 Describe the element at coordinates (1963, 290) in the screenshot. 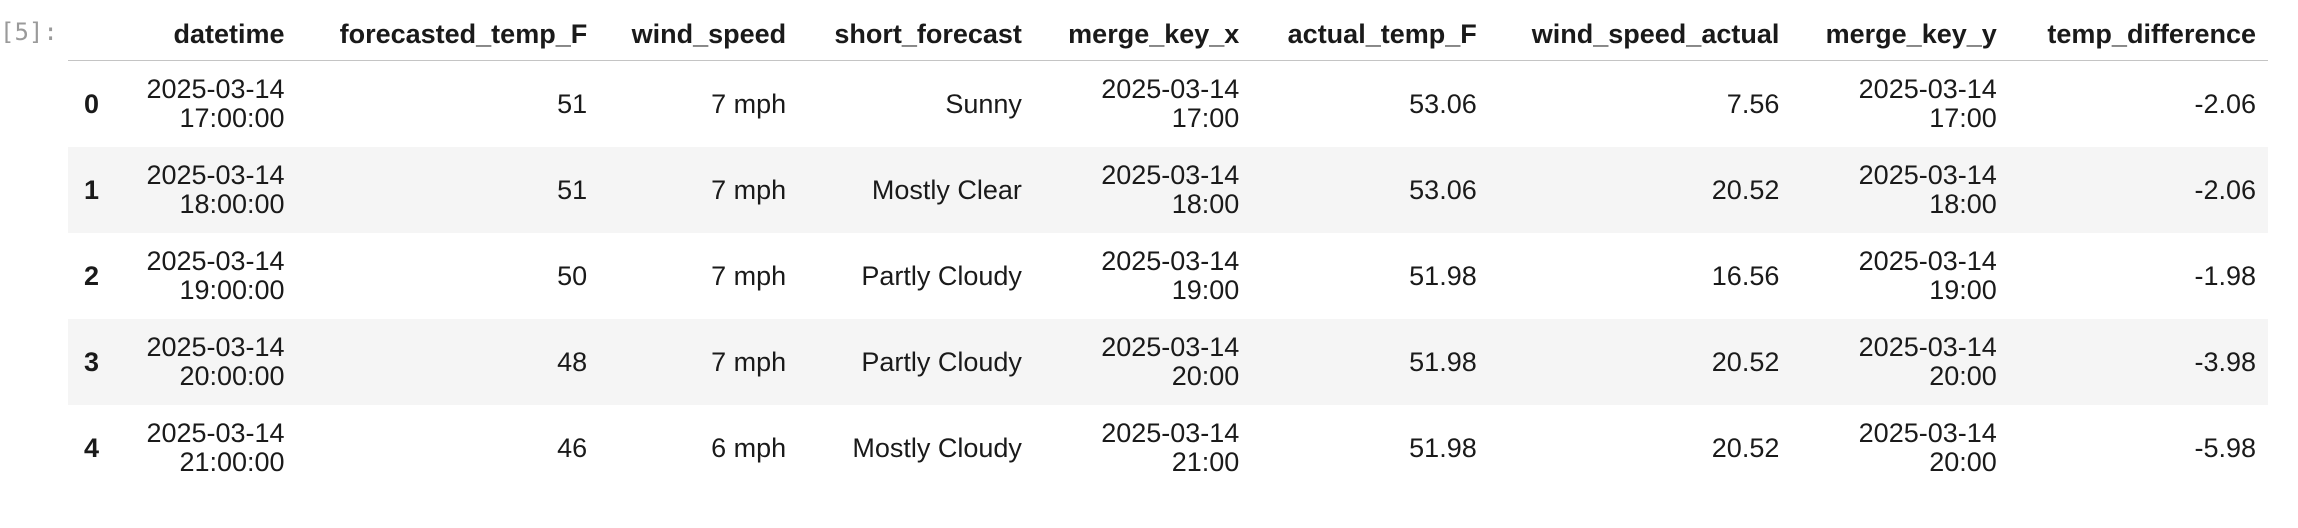

I see `merge-key-y-time: 19:00` at that location.